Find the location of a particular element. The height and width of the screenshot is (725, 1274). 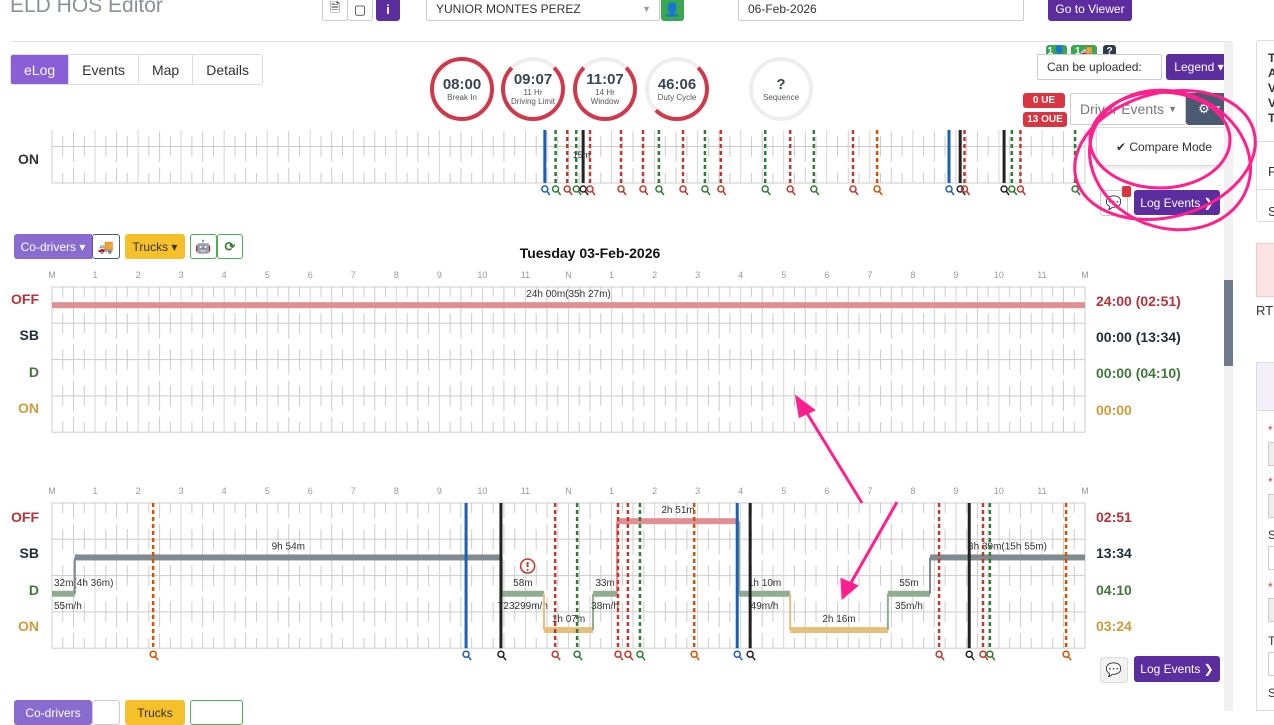

total-d: 04:10 is located at coordinates (1114, 589).